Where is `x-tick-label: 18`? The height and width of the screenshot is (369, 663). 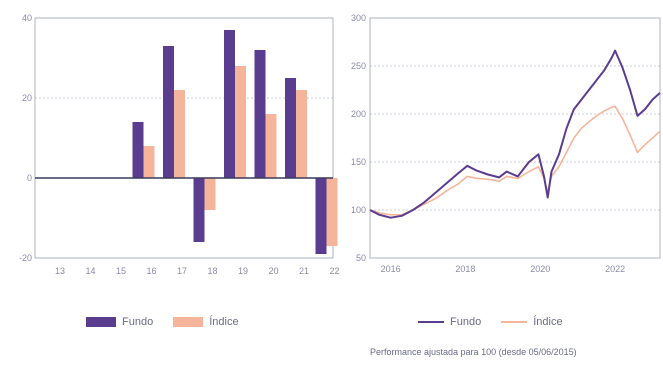
x-tick-label: 18 is located at coordinates (212, 271).